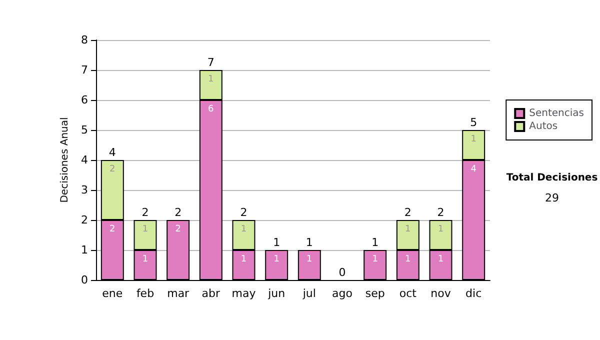  I want to click on y-tick-label: 2, so click(84, 220).